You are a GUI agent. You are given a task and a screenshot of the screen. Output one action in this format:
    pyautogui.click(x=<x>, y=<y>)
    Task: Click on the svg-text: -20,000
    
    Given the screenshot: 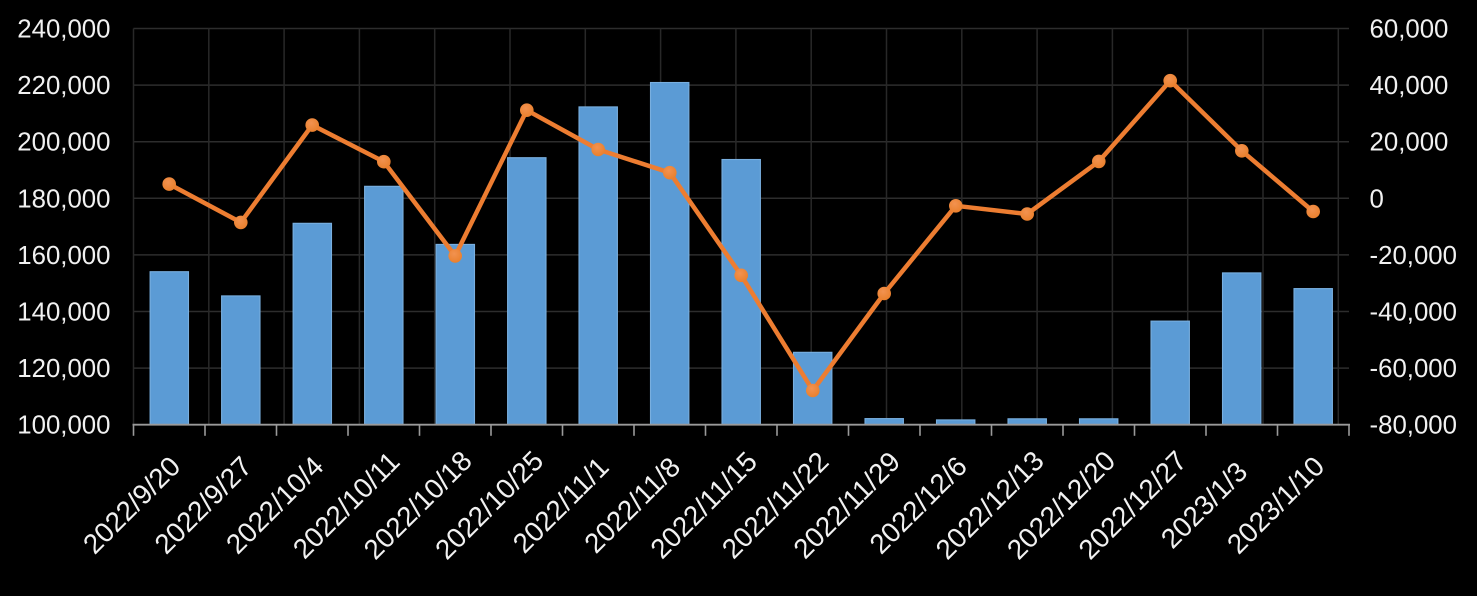 What is the action you would take?
    pyautogui.click(x=1414, y=256)
    